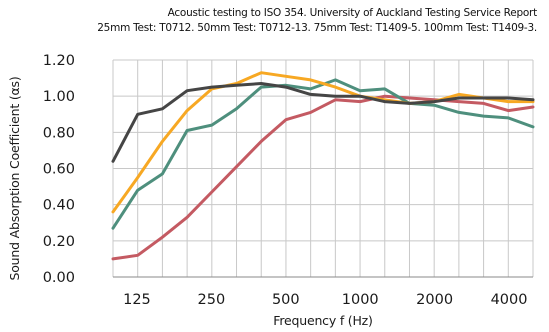 This screenshot has height=332, width=549. I want to click on y-tick-label: 0.80, so click(59, 133).